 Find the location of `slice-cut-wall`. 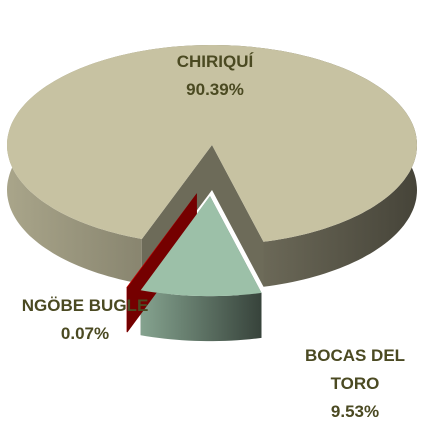

slice-cut-wall is located at coordinates (238, 216).